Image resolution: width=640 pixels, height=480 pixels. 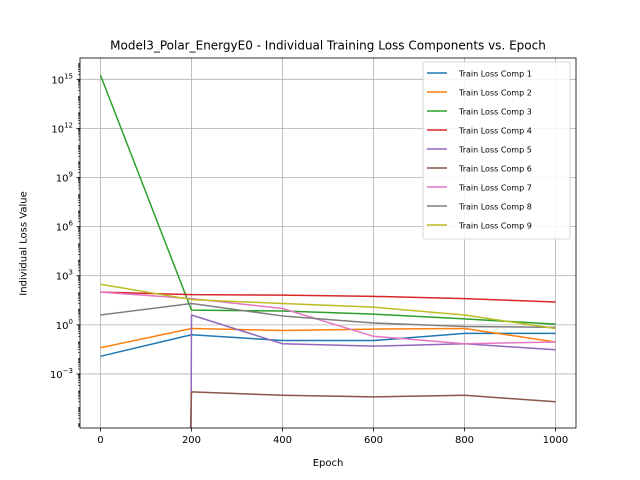 I want to click on x-tick-label: 200, so click(x=191, y=440).